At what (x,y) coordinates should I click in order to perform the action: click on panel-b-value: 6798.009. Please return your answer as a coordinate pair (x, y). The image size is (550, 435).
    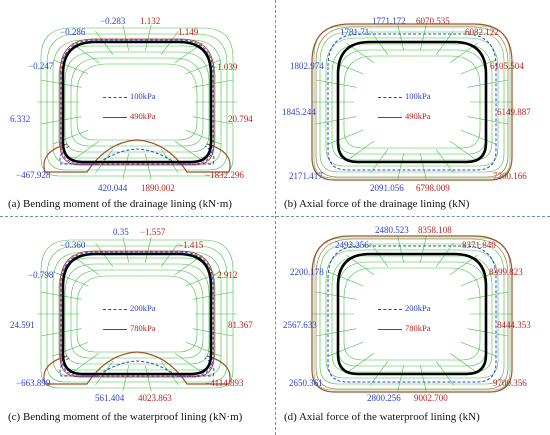
    Looking at the image, I should click on (433, 188).